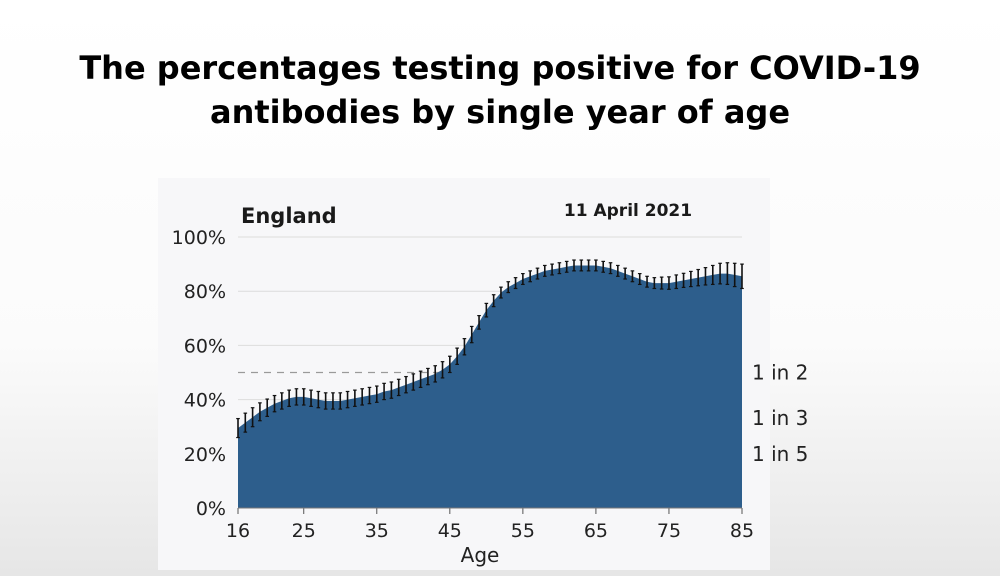 This screenshot has width=1000, height=576. I want to click on y-tick-label: 40%, so click(205, 401).